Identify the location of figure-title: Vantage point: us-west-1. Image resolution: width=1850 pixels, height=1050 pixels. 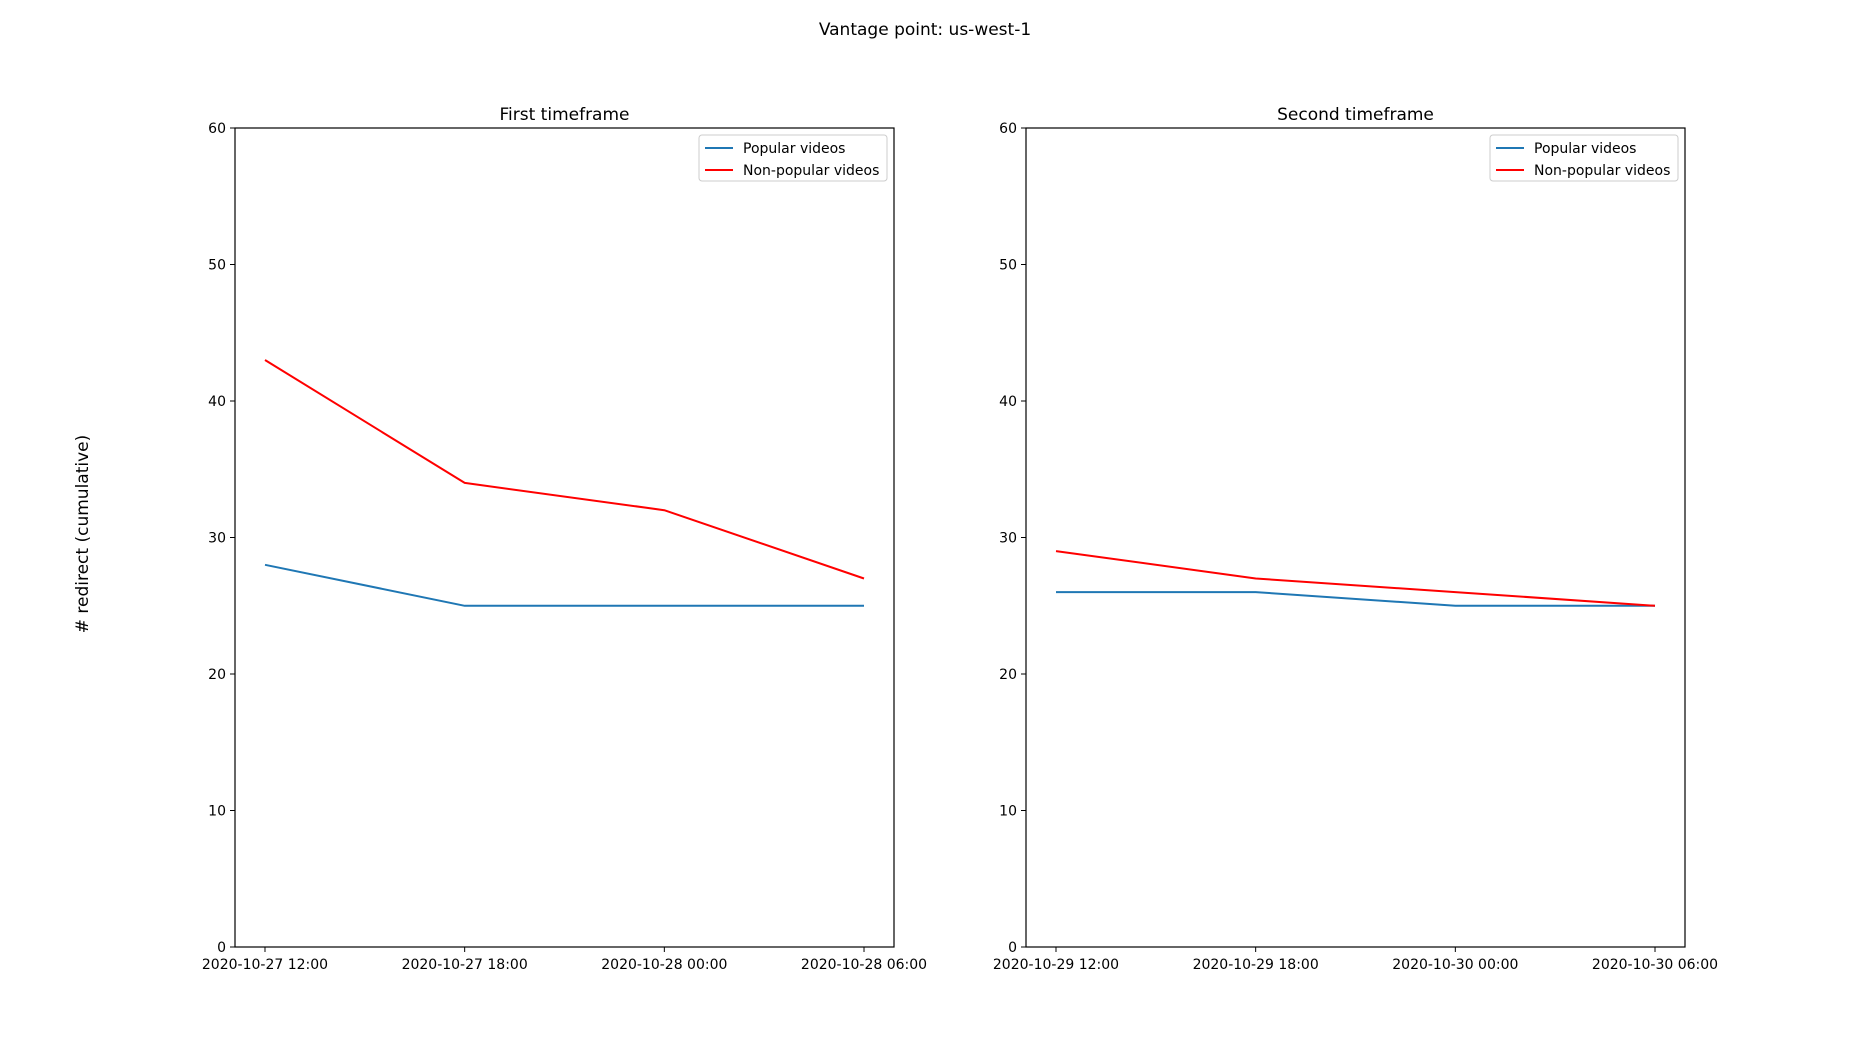
(925, 30).